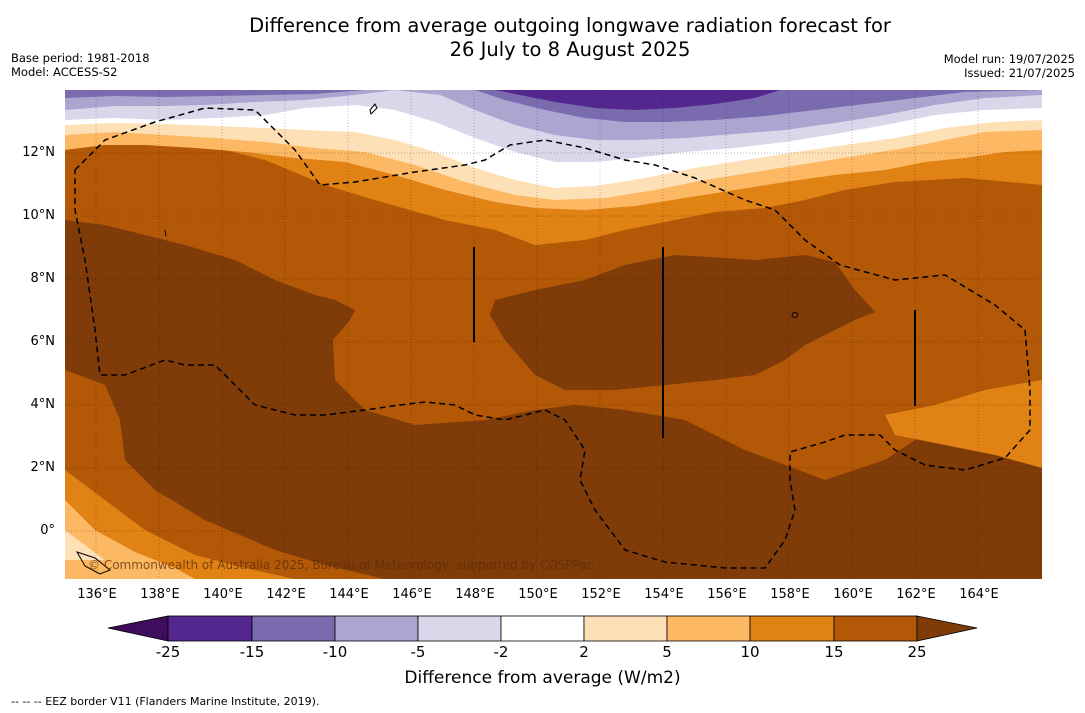  Describe the element at coordinates (584, 652) in the screenshot. I see `colorbar-tick-2: 2` at that location.